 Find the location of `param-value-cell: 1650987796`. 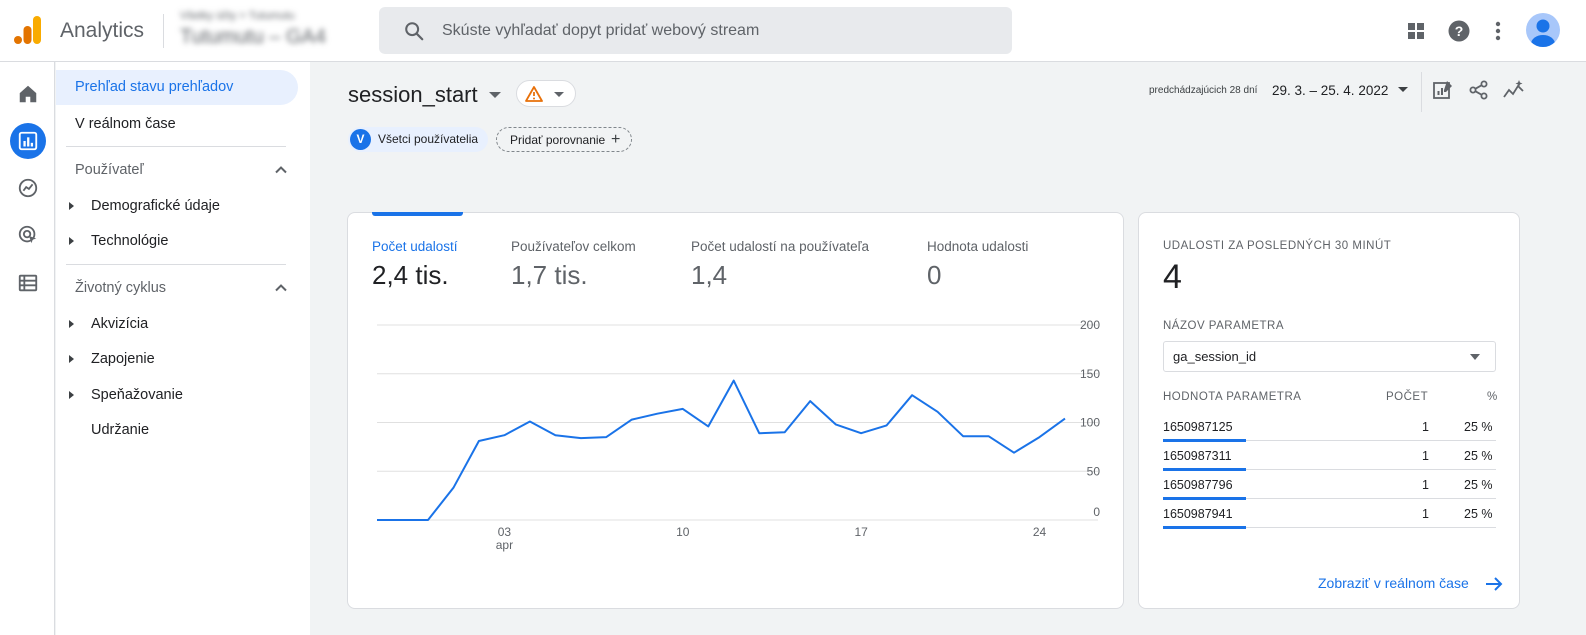

param-value-cell: 1650987796 is located at coordinates (1198, 485).